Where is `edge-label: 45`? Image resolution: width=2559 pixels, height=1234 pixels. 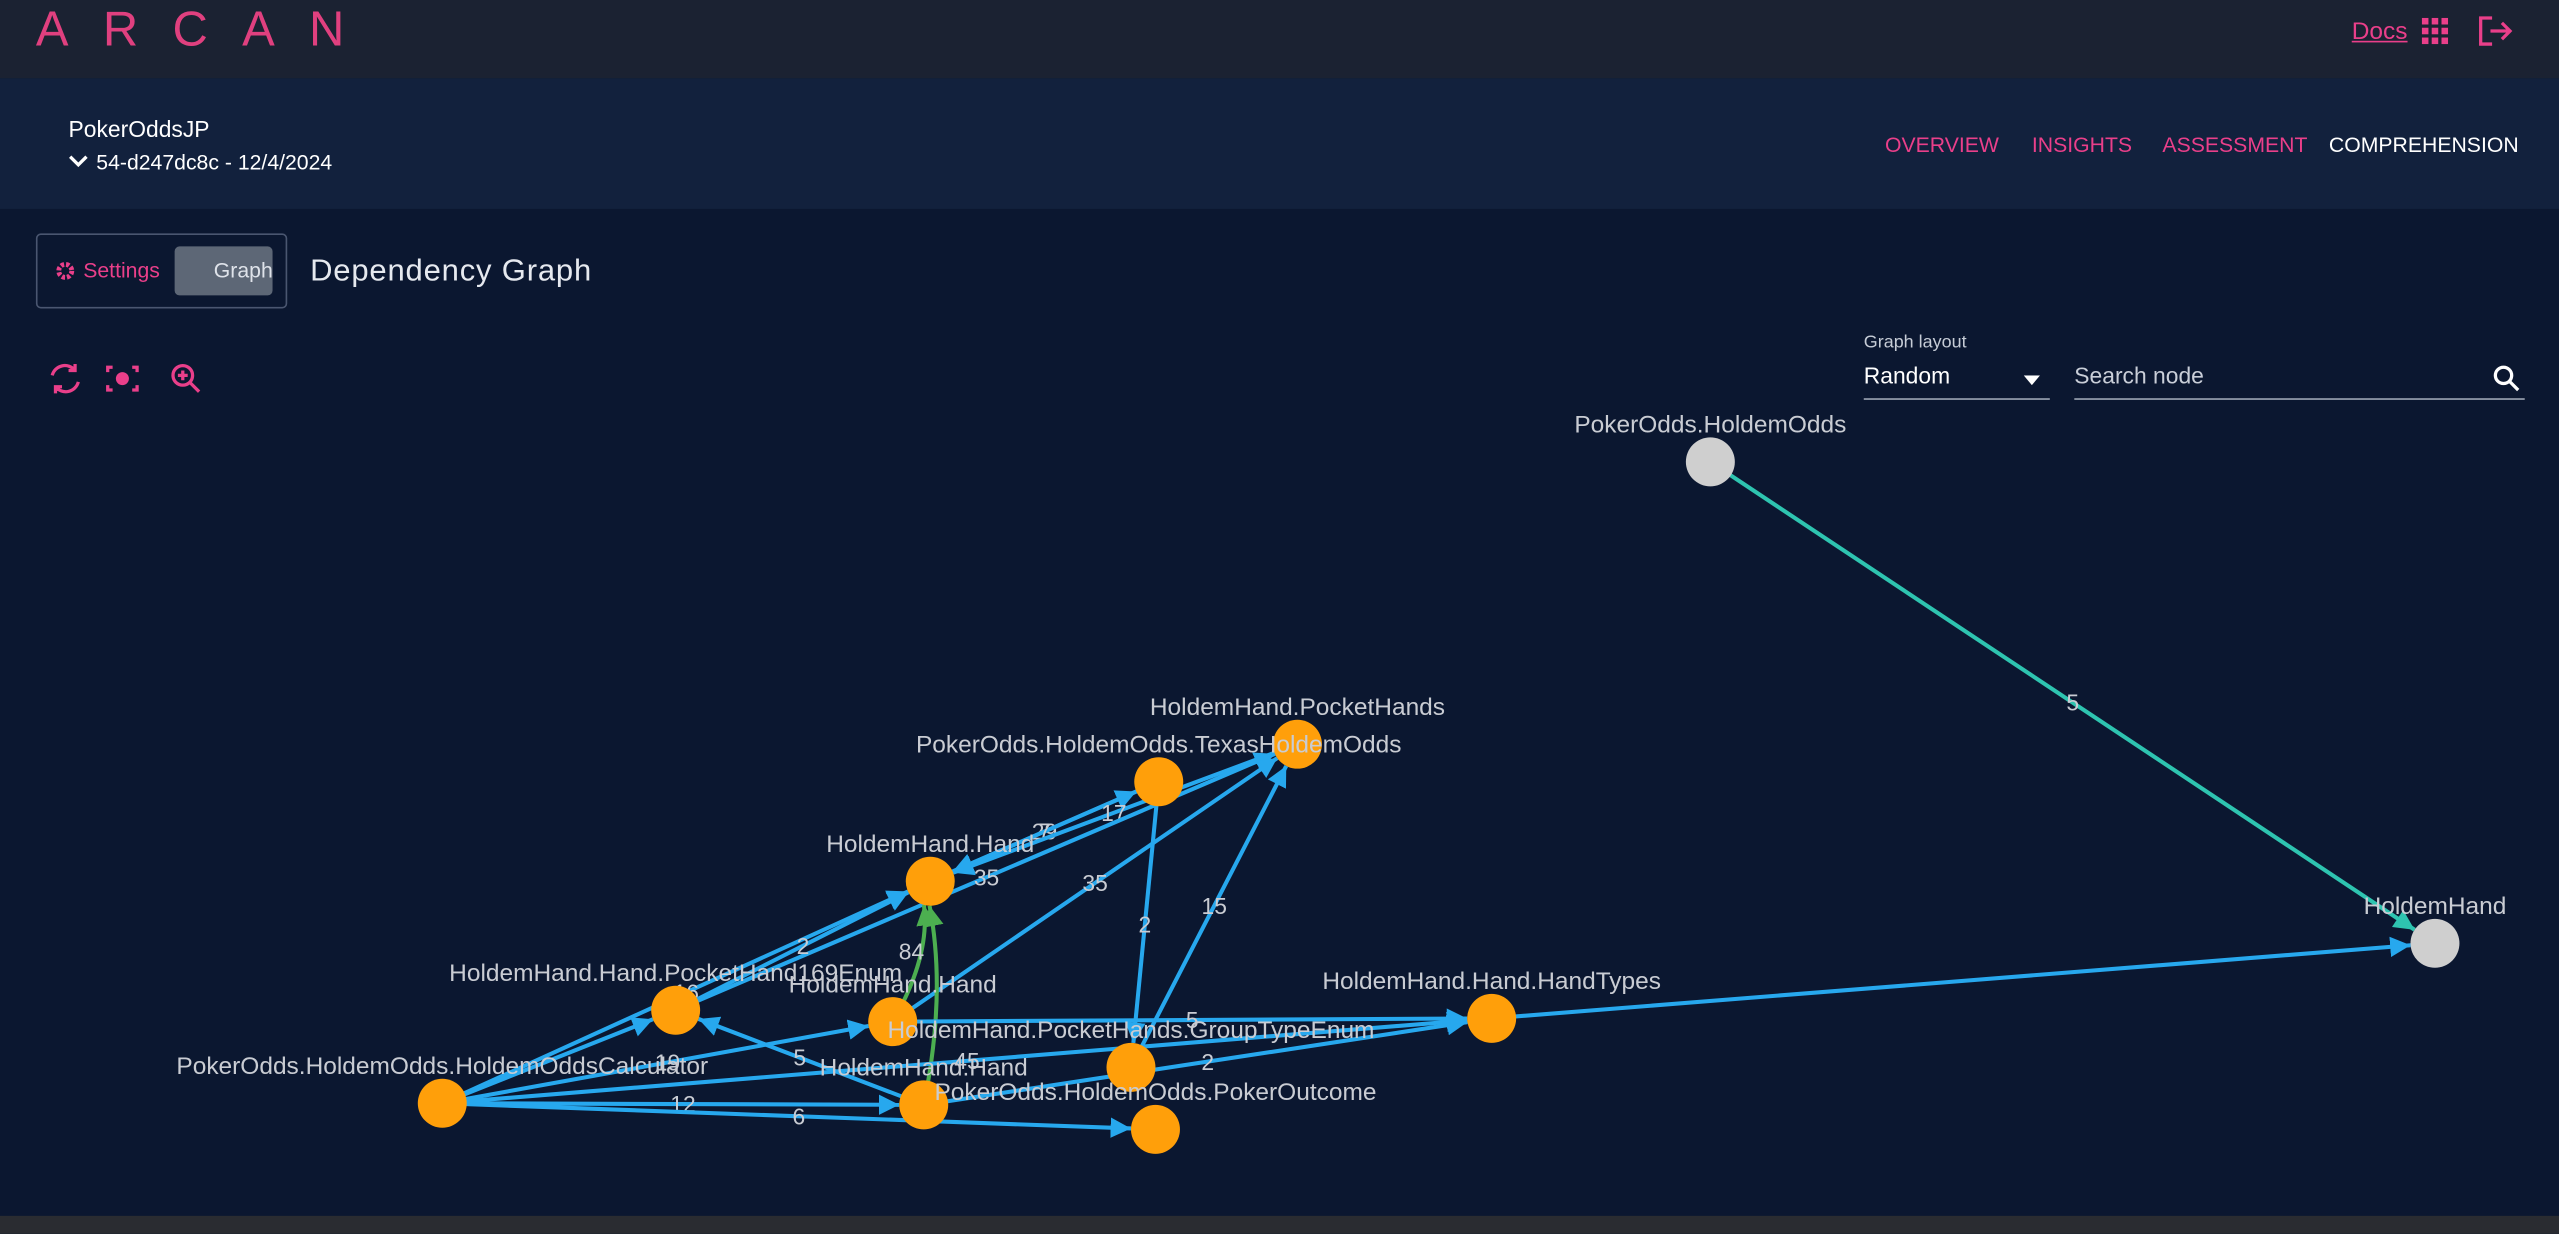
edge-label: 45 is located at coordinates (966, 1061).